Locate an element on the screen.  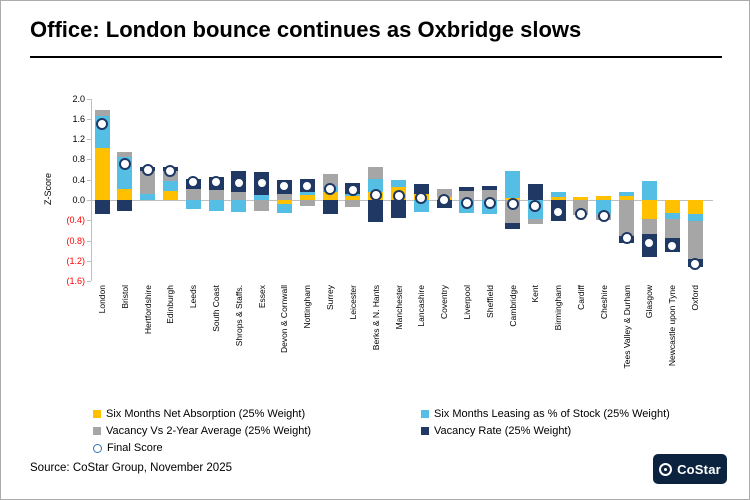
category-label: Nottingham is located at coordinates (307, 307).